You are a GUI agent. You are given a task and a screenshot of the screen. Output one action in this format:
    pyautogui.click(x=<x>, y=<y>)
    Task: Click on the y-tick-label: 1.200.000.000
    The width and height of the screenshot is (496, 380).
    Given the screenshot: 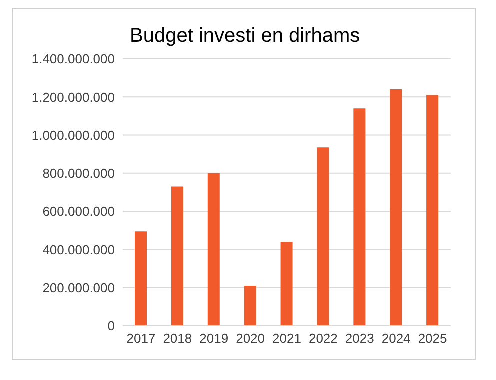 What is the action you would take?
    pyautogui.click(x=73, y=97)
    